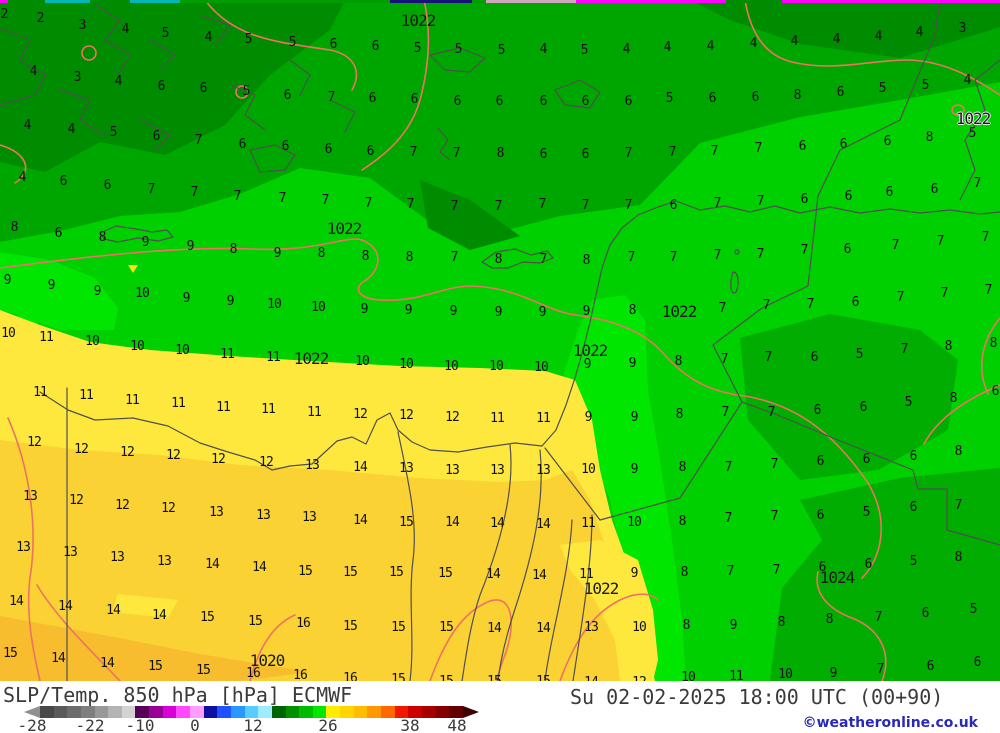  I want to click on colorbar-tick-label: 48, so click(457, 724).